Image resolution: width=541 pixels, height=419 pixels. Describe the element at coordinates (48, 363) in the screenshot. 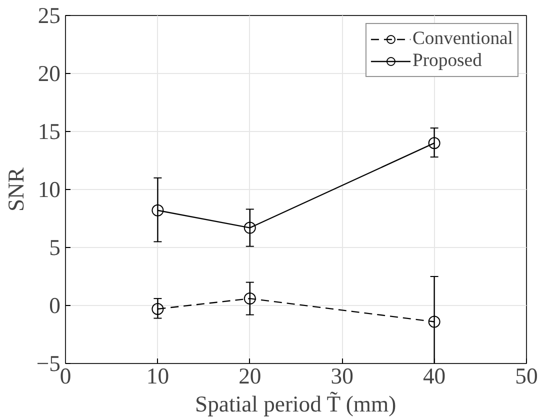

I see `y-tick-label: −5` at that location.